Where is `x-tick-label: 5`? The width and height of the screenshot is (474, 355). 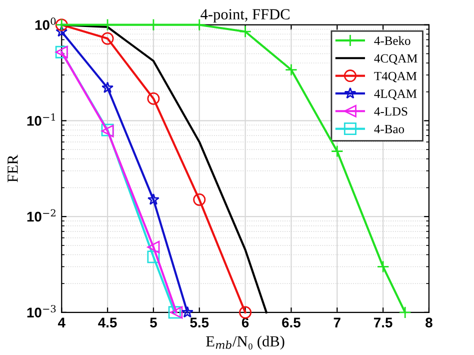 x-tick-label: 5 is located at coordinates (153, 323).